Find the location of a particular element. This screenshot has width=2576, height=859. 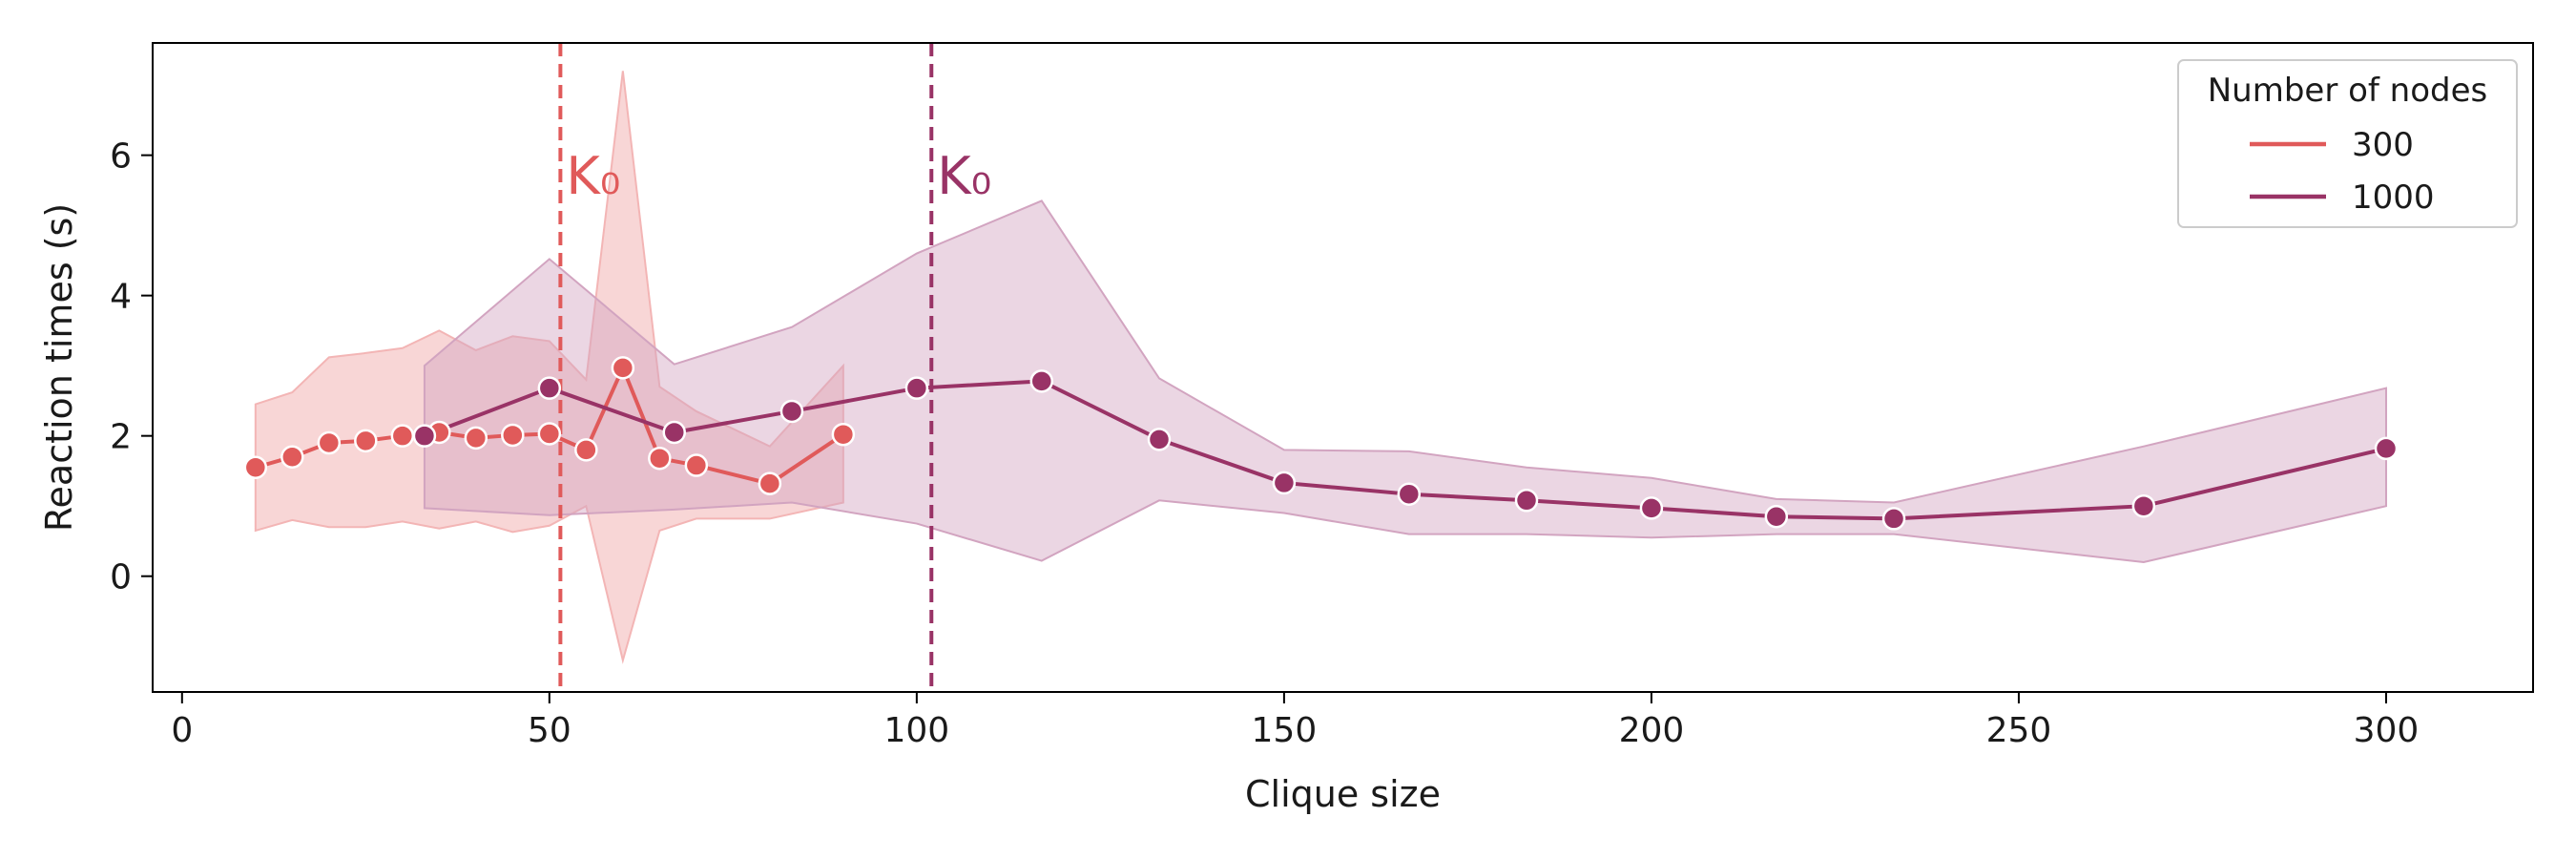

y-axis-label: Reaction times (s) is located at coordinates (59, 367).